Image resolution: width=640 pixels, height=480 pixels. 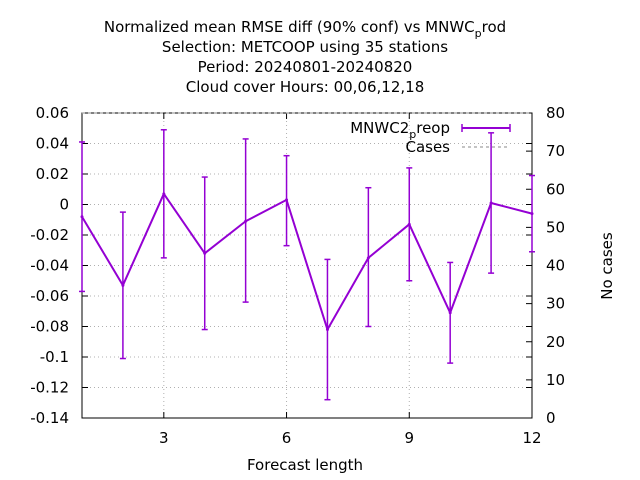 I want to click on y-tick-label-10: 0.06, so click(x=52, y=113).